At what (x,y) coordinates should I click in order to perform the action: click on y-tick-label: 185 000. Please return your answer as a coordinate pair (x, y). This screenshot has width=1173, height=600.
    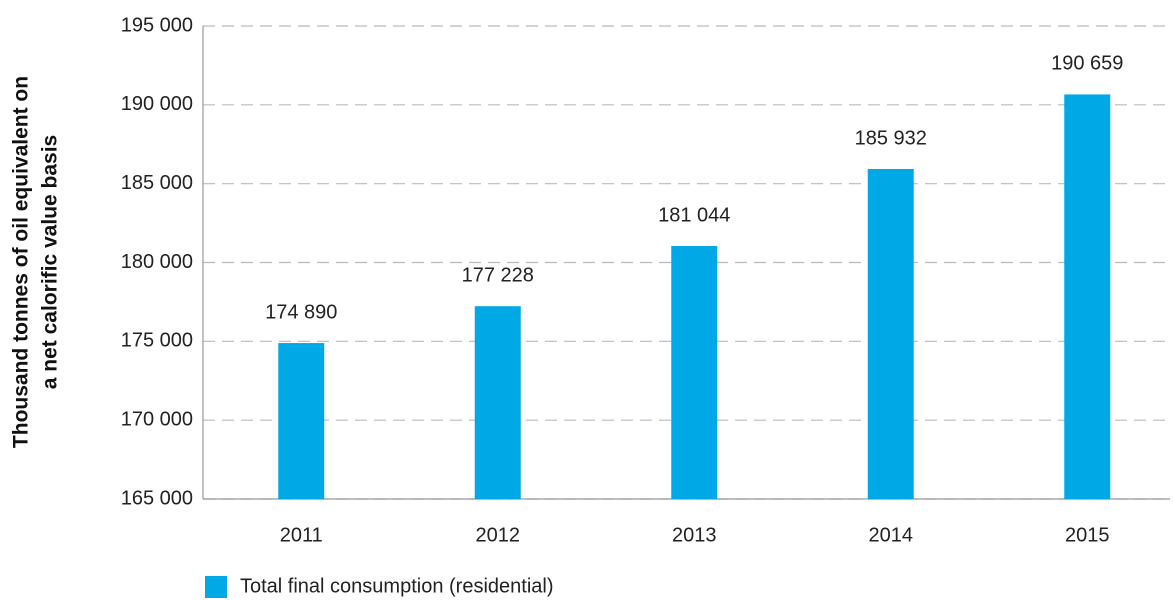
    Looking at the image, I should click on (157, 183).